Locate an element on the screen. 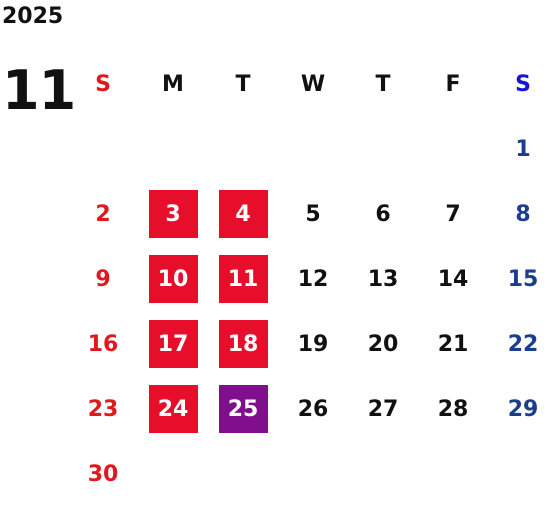 This screenshot has width=548, height=506. day-cell: 2 is located at coordinates (103, 214).